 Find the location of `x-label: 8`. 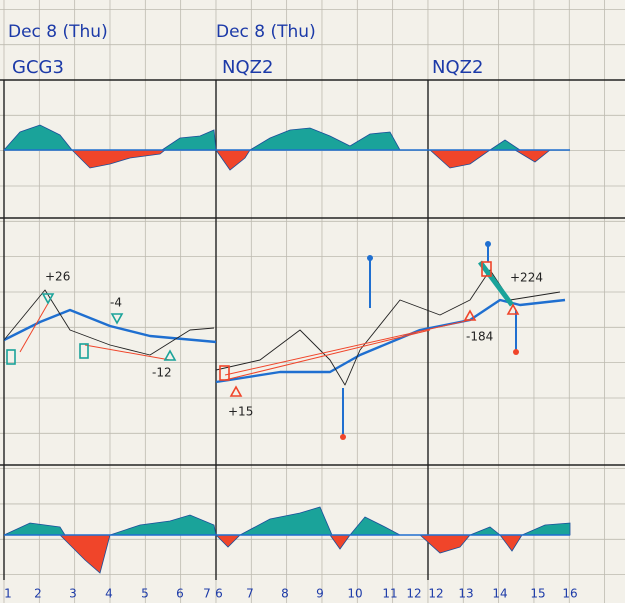

x-label: 8 is located at coordinates (285, 594).